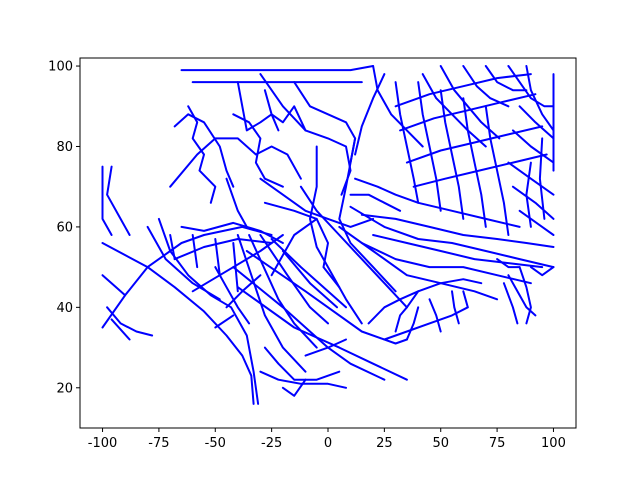  What do you see at coordinates (497, 443) in the screenshot?
I see `x-tick-label: 75` at bounding box center [497, 443].